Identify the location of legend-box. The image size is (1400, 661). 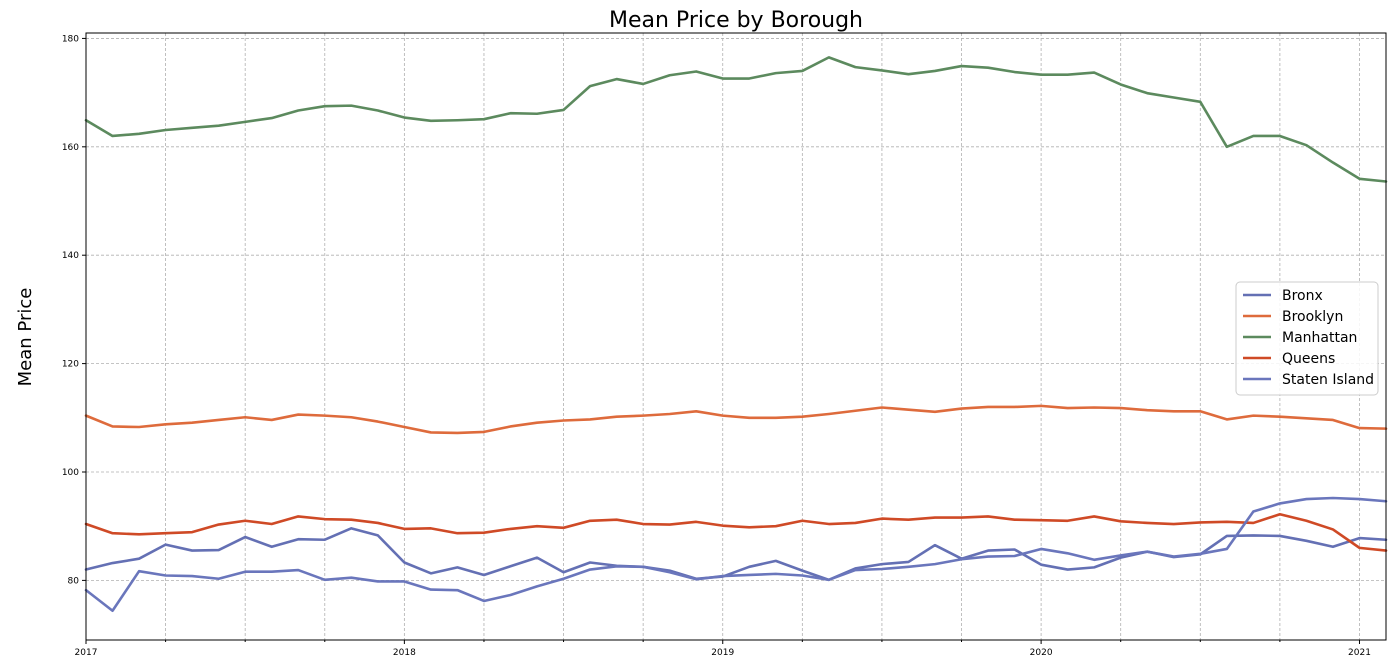
(1307, 338).